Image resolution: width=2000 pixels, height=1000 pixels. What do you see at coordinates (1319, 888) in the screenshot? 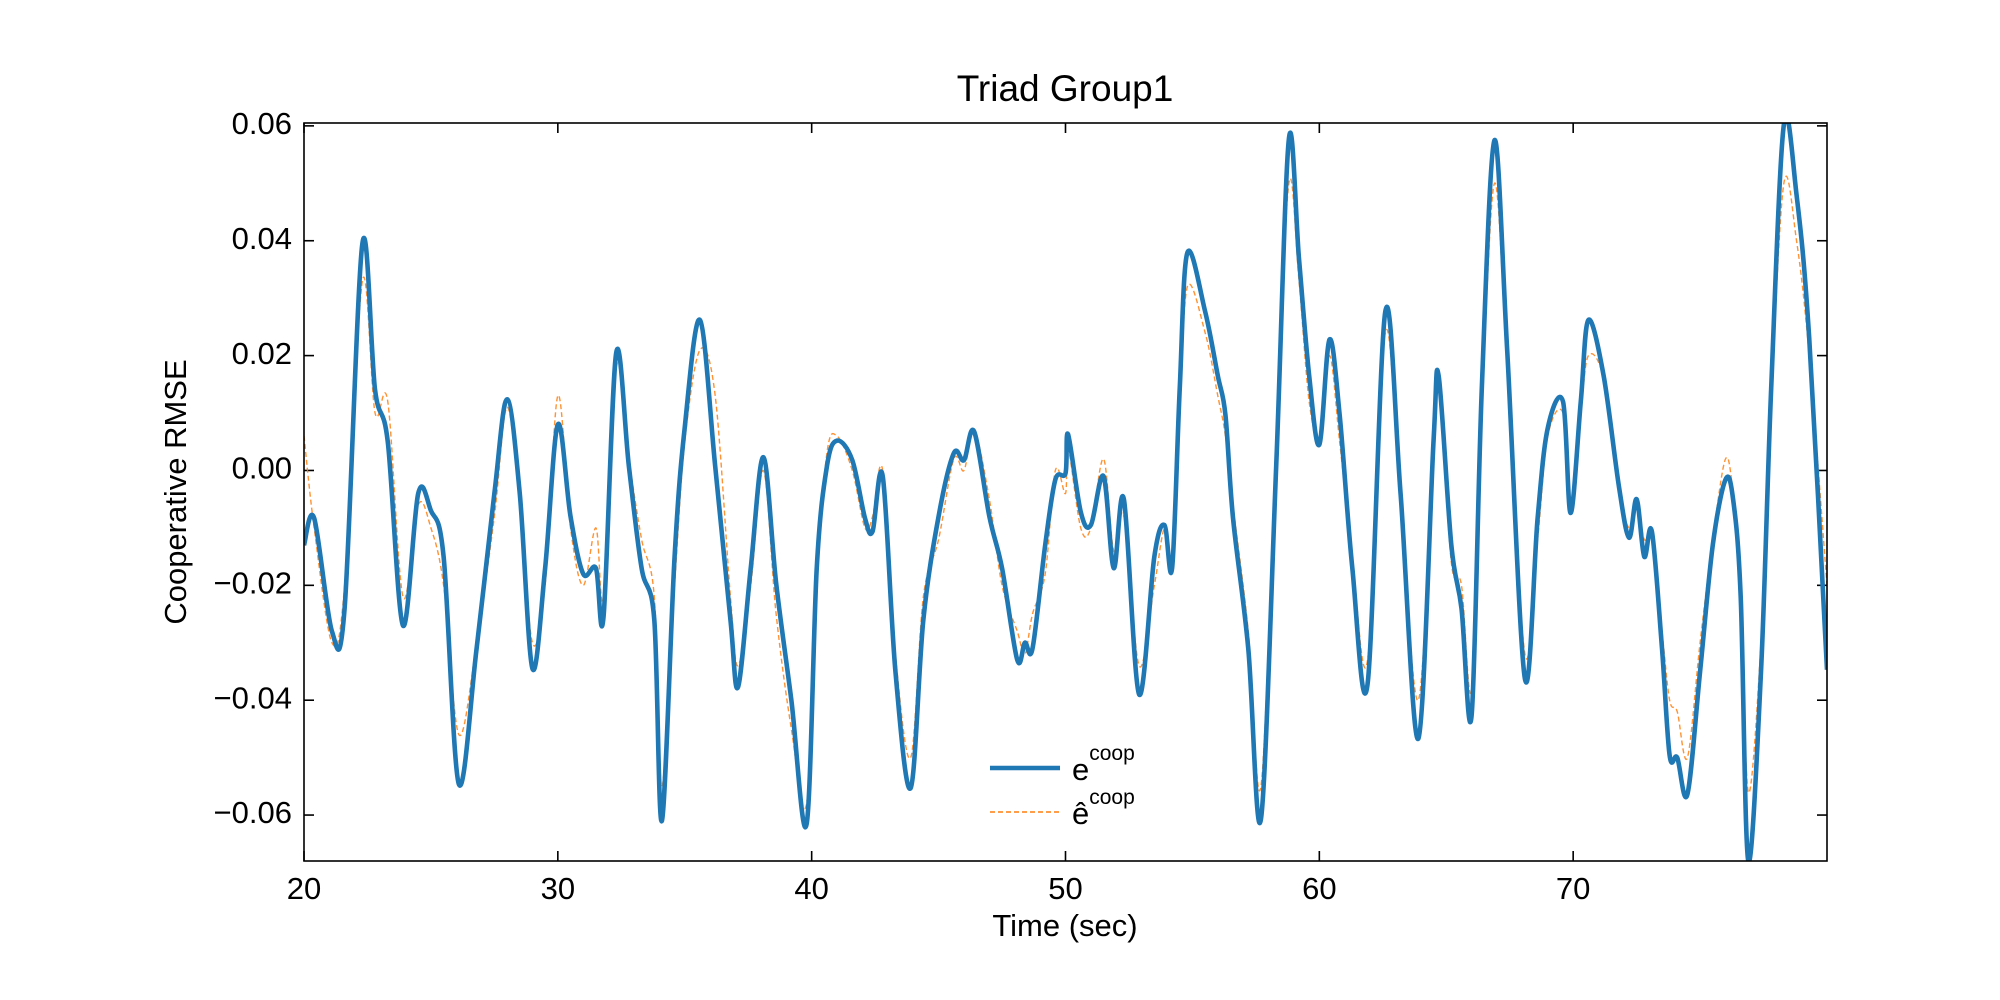
I see `x-tick-label: 60` at bounding box center [1319, 888].